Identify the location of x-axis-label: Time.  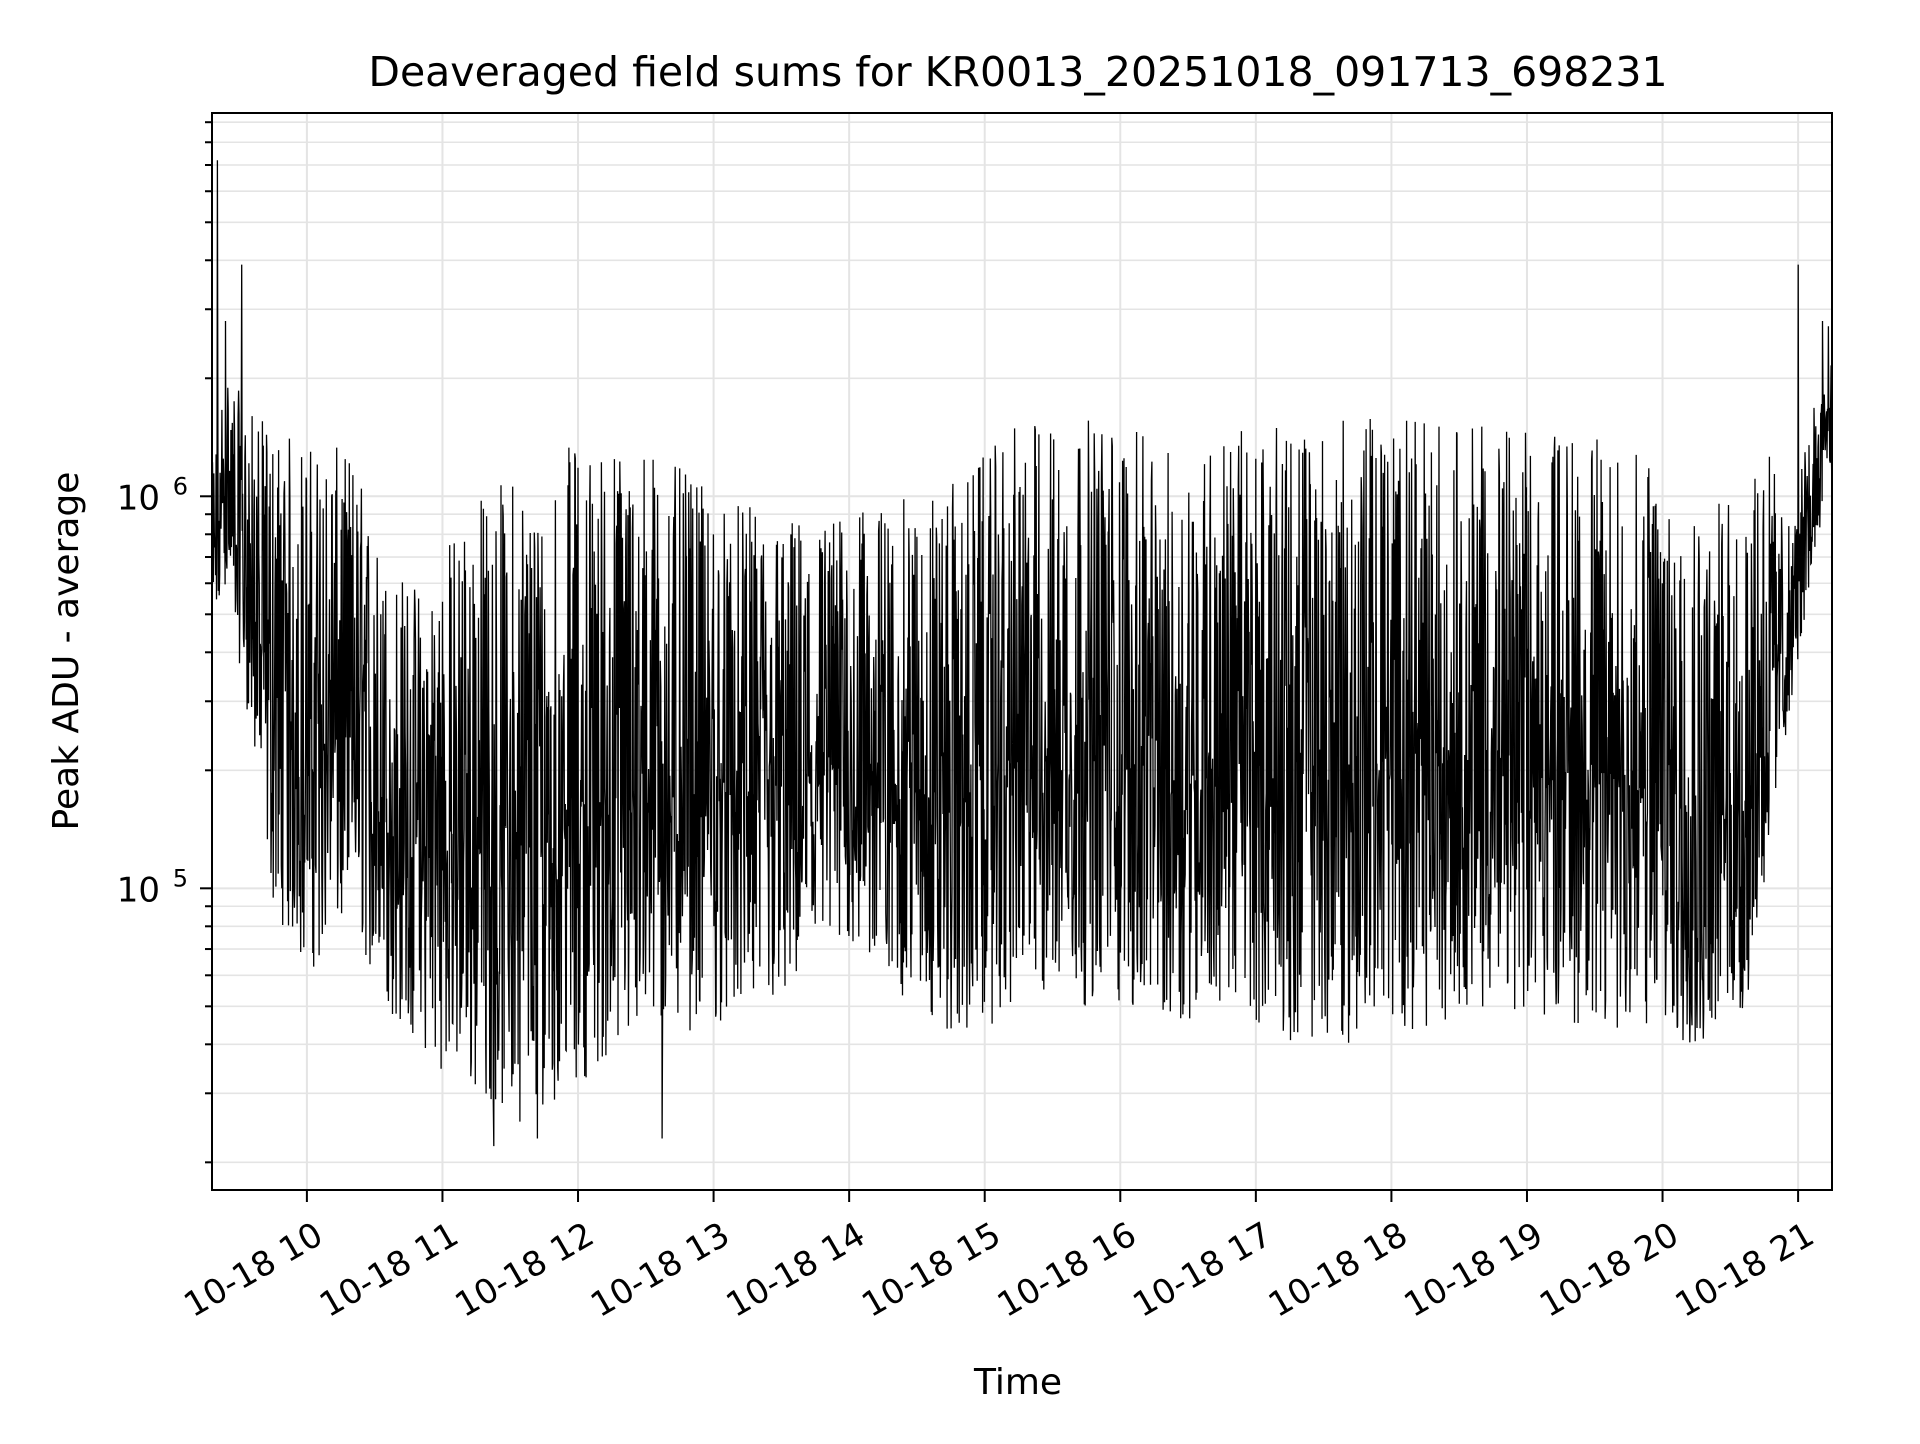
(1017, 1382).